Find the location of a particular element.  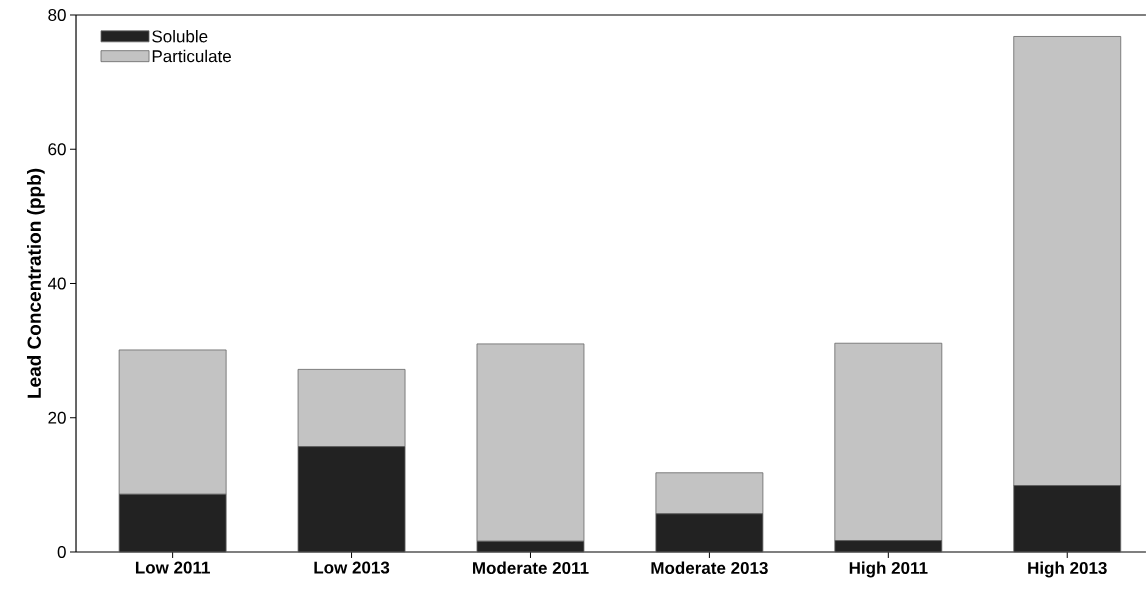

y-tick-label: 60 is located at coordinates (57, 149).